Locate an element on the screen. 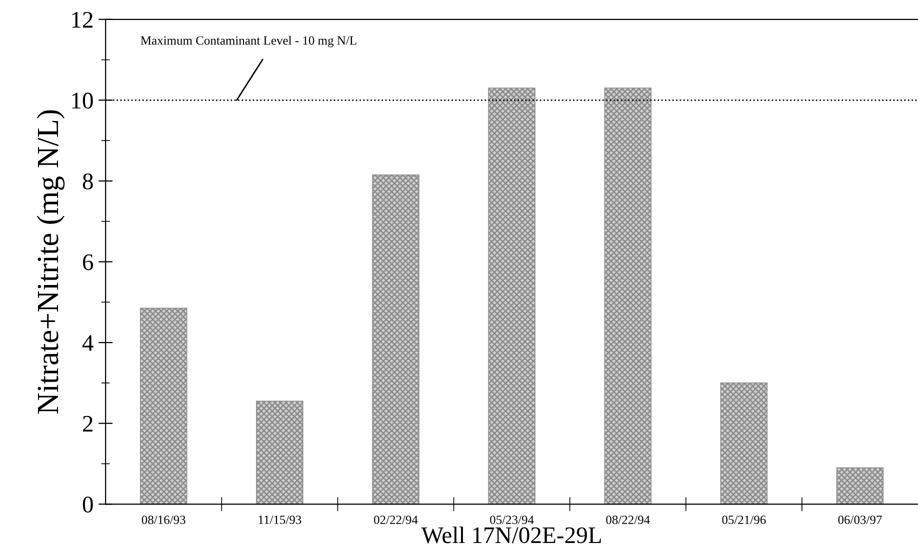 The image size is (918, 554). x-tick-label: 11/15/93 is located at coordinates (280, 520).